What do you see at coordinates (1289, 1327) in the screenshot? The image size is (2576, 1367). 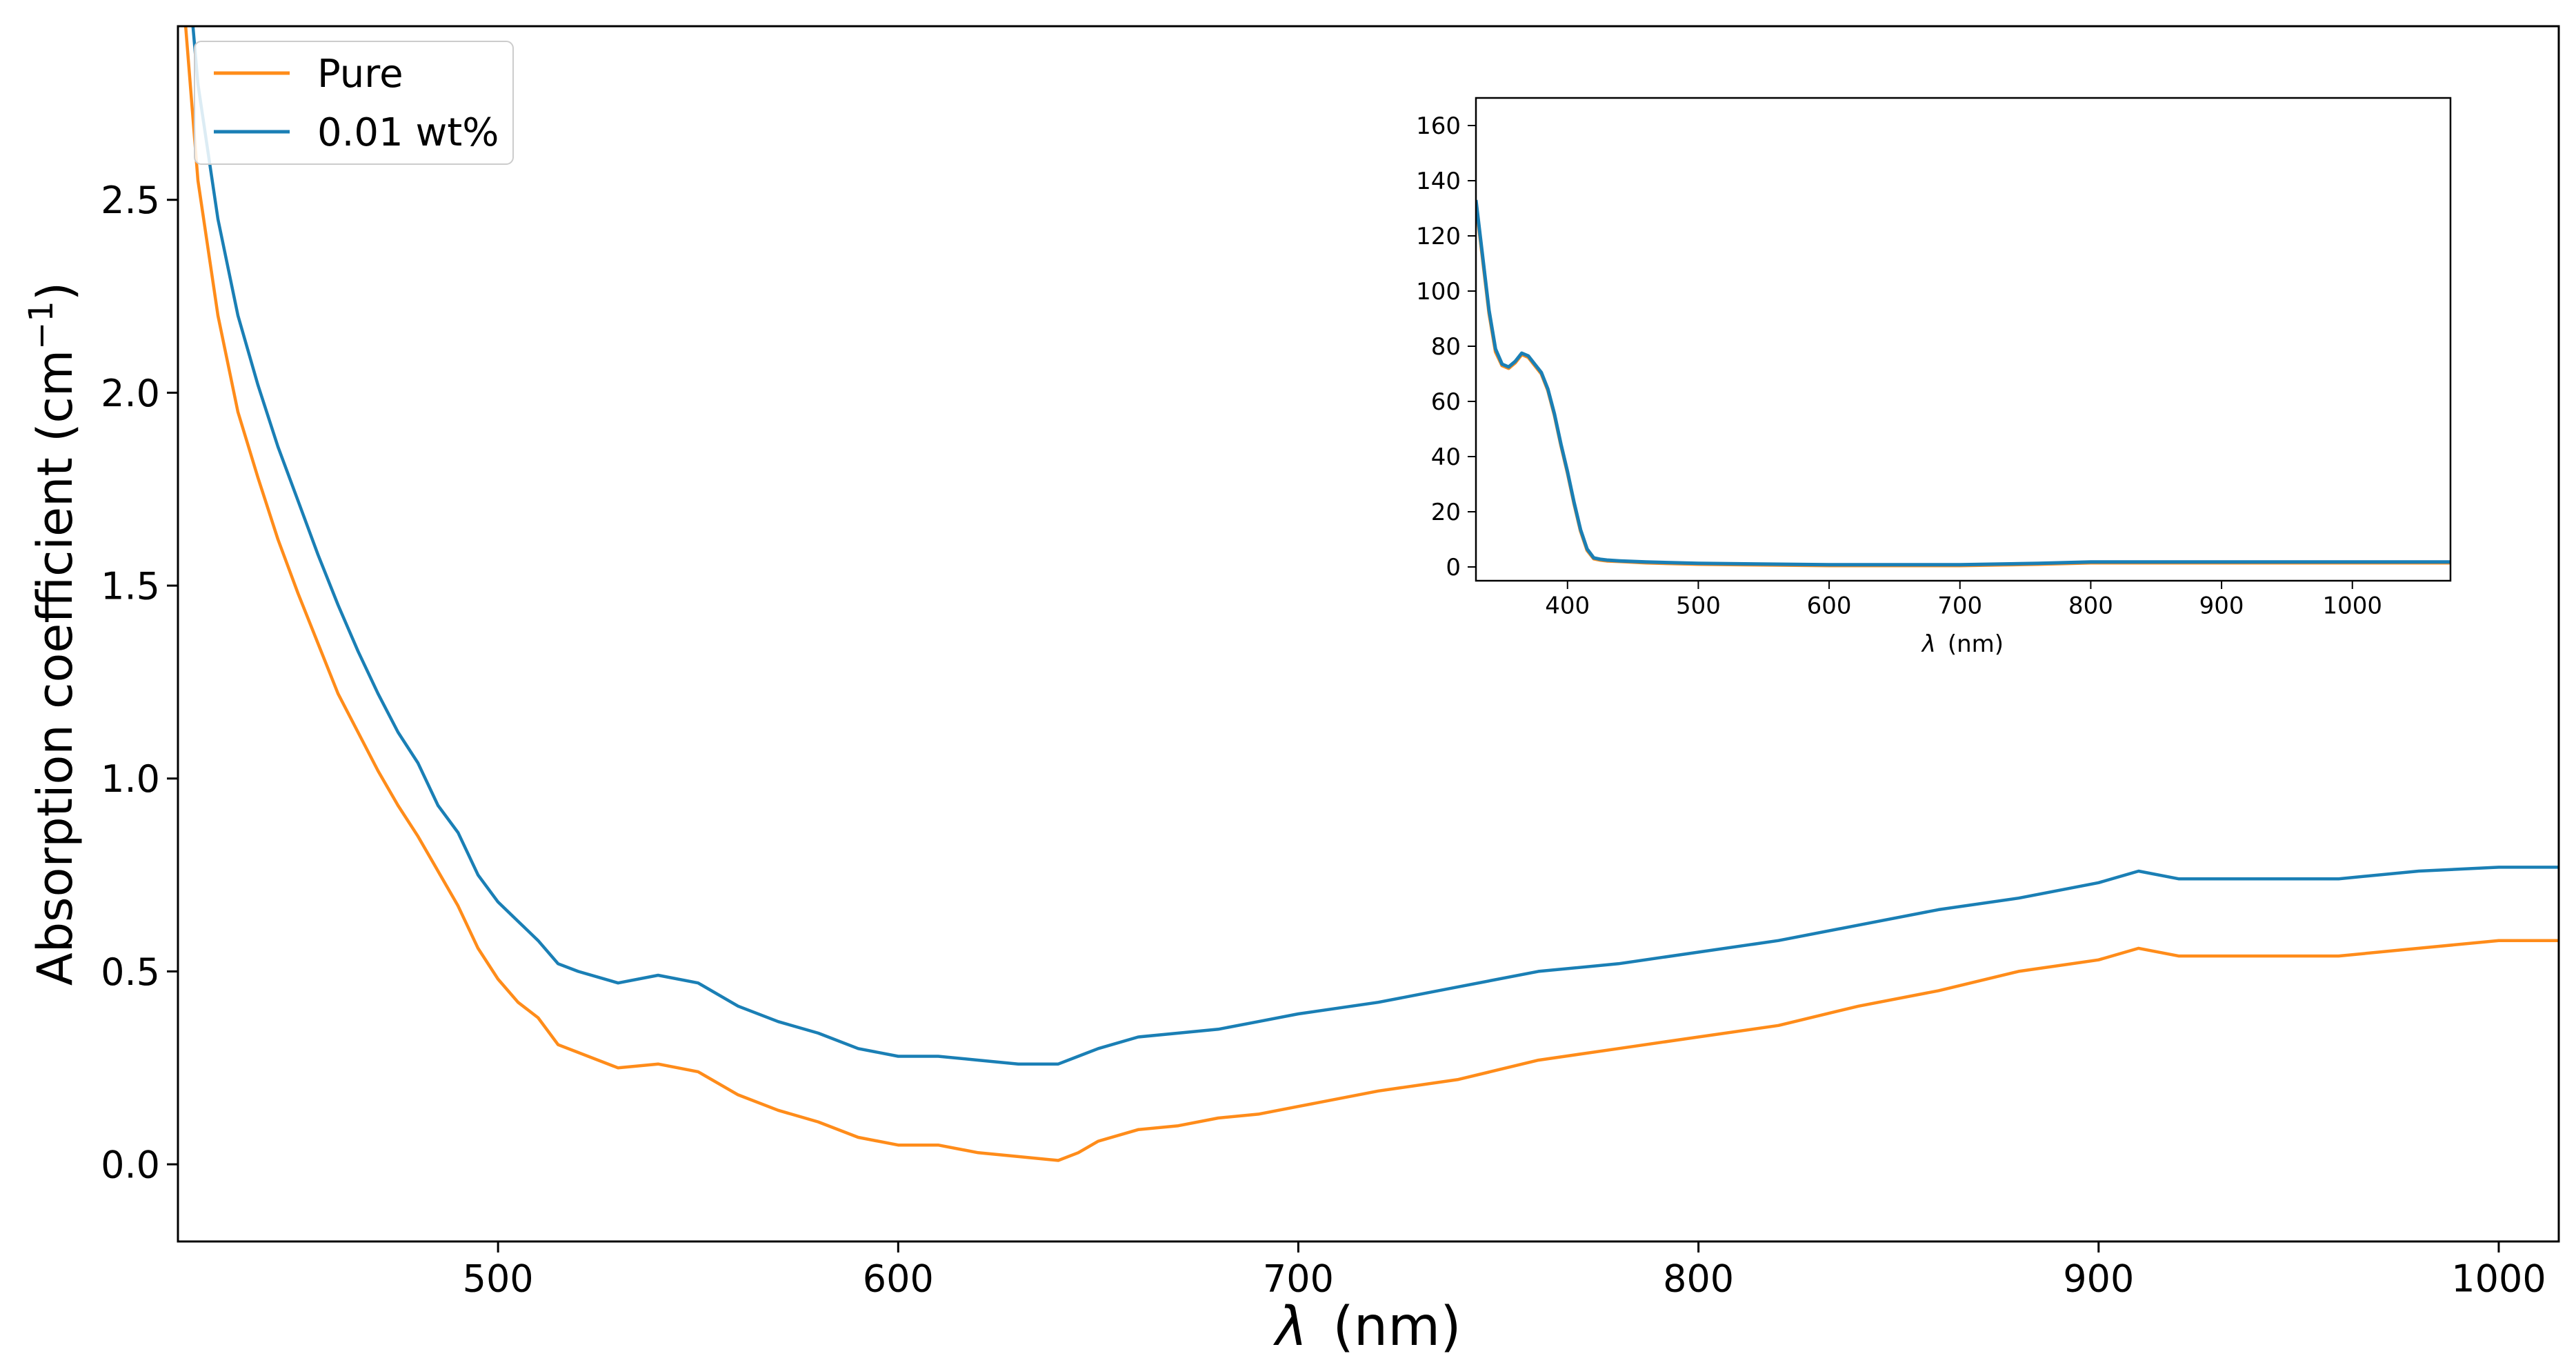 I see `main-x-axis-label-symbol: λ` at bounding box center [1289, 1327].